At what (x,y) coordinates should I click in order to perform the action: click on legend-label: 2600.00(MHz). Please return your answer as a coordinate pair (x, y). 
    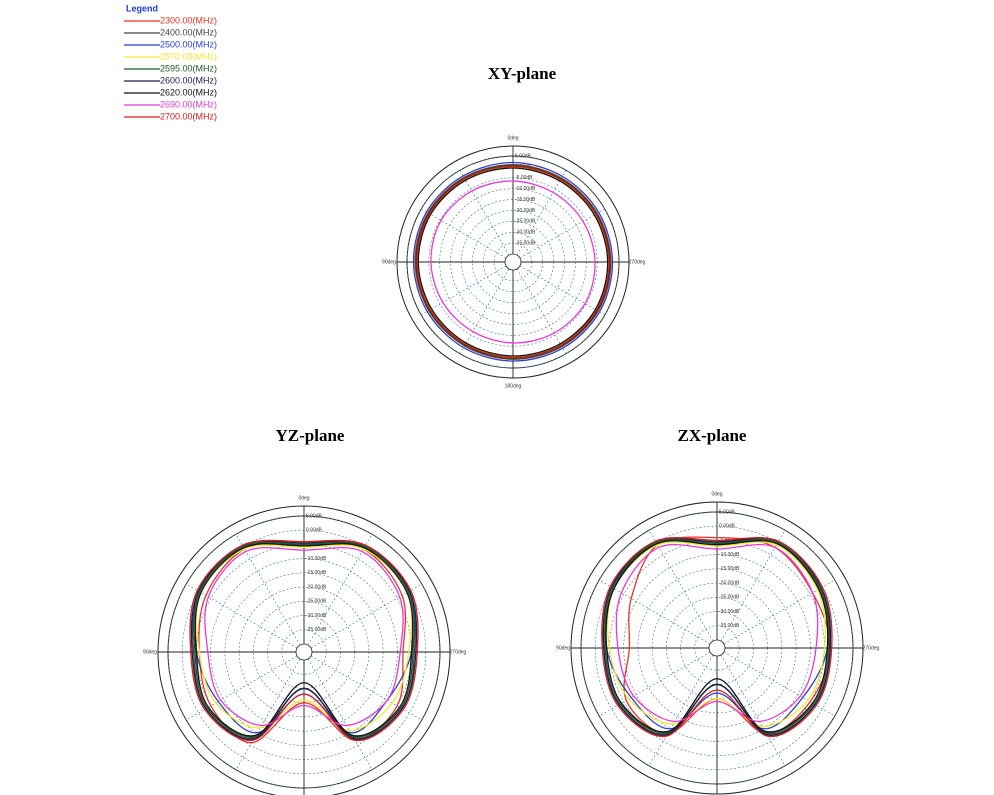
    Looking at the image, I should click on (188, 80).